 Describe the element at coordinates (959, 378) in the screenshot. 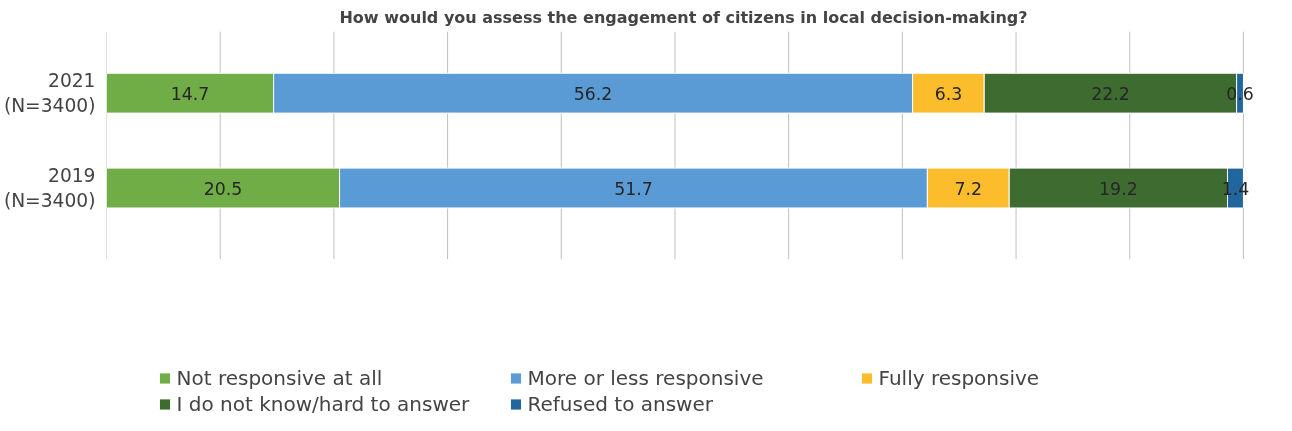

I see `legend-label: Fully responsive` at that location.